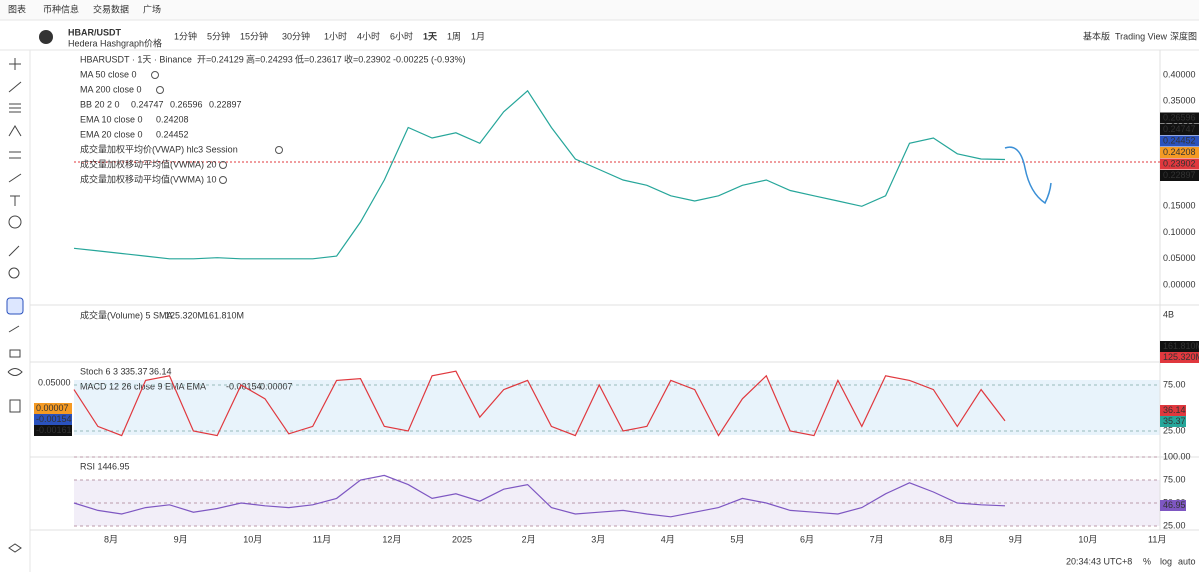 The height and width of the screenshot is (577, 1199). Describe the element at coordinates (296, 35) in the screenshot. I see `interval: 30分钟` at that location.